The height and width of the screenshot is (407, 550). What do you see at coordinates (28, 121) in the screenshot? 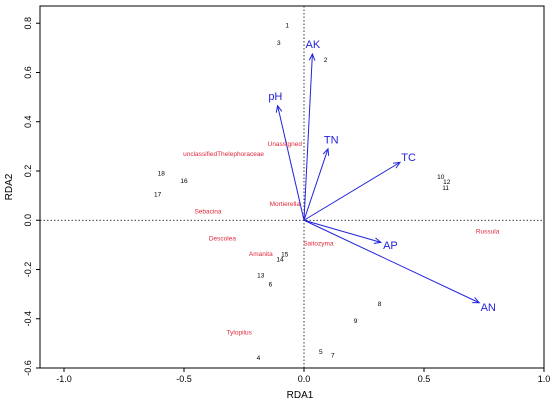
I see `y-tick-label: 0.4` at bounding box center [28, 121].